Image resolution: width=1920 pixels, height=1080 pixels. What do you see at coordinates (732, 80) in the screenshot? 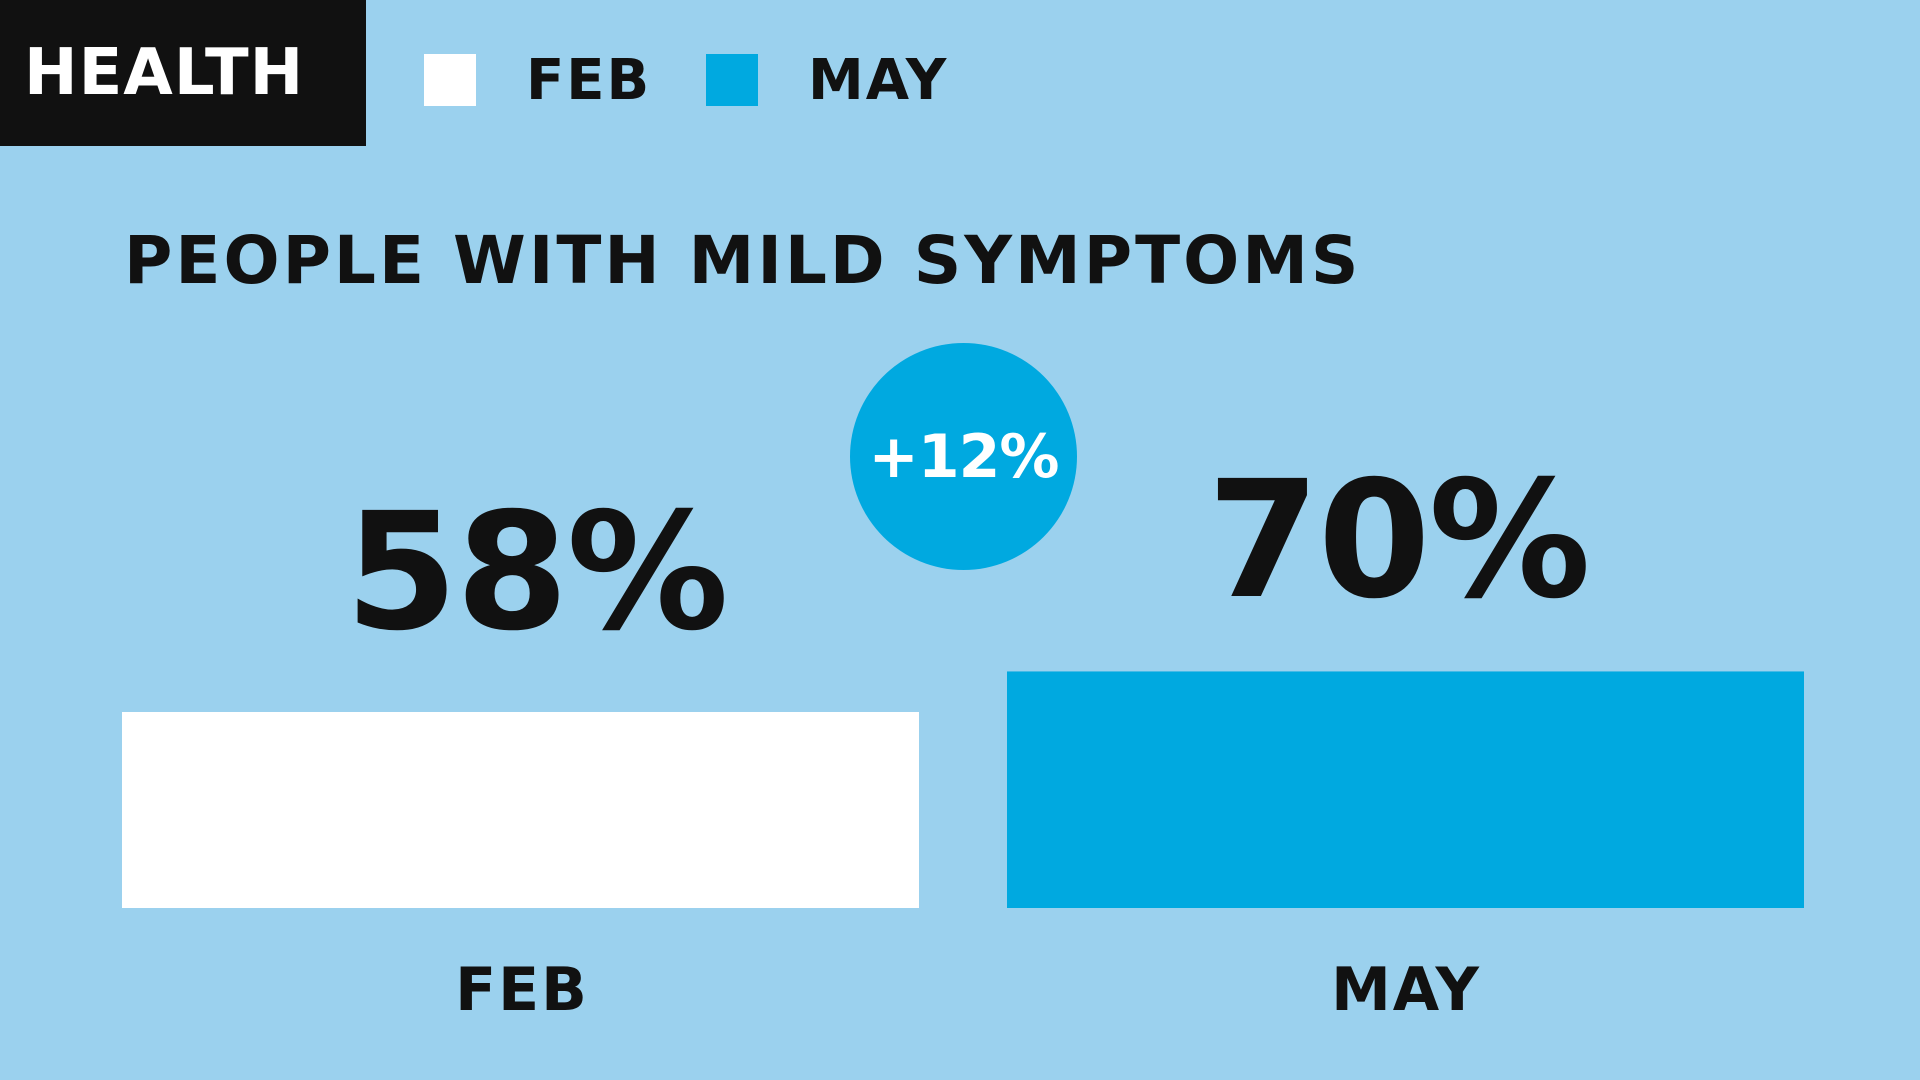
I see `legend-swatch-may` at bounding box center [732, 80].